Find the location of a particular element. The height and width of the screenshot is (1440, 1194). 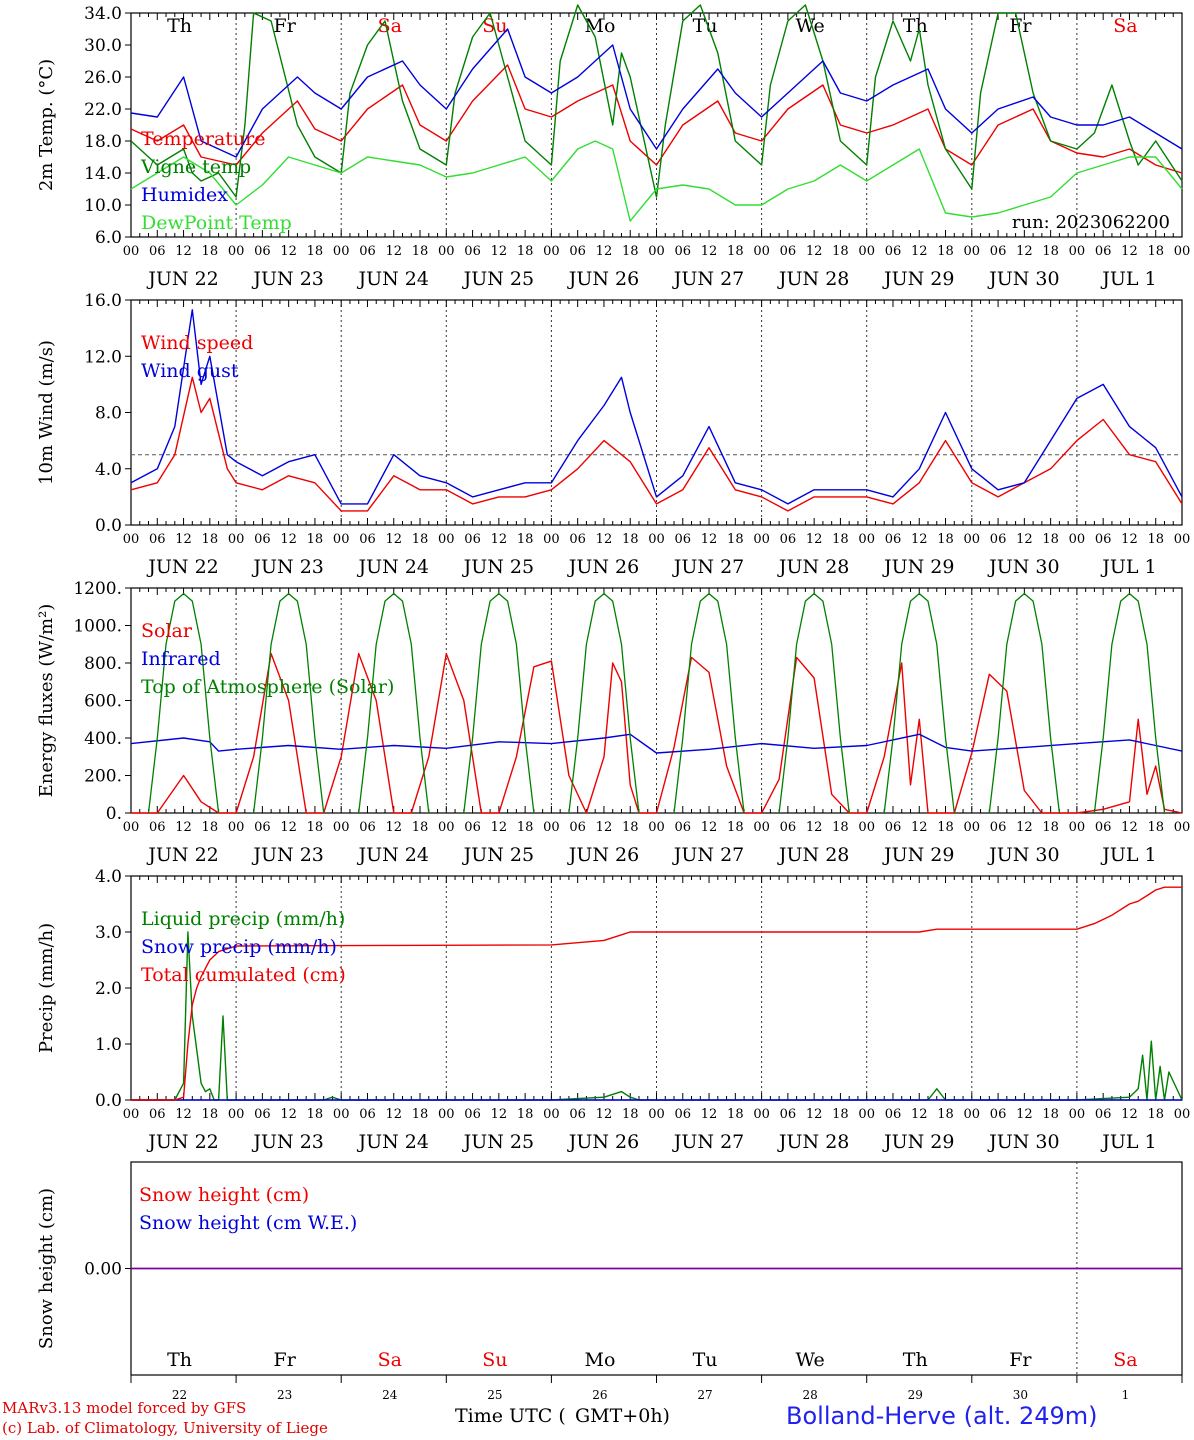

date-label: JUN 22 is located at coordinates (182, 855).